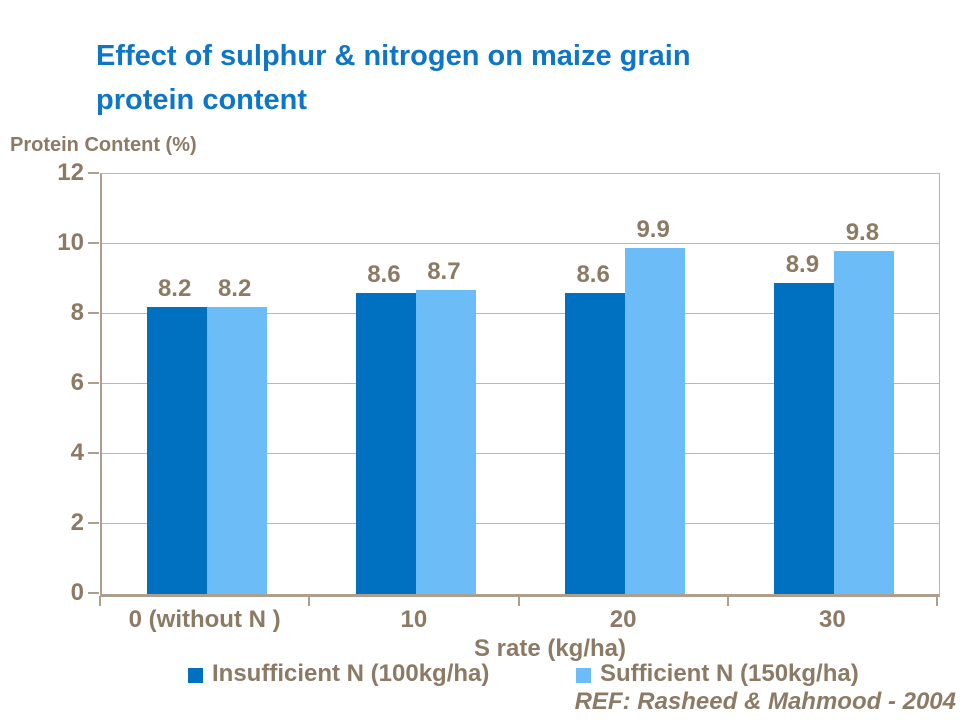 The height and width of the screenshot is (720, 960). Describe the element at coordinates (804, 438) in the screenshot. I see `bar-series0-cat3` at that location.